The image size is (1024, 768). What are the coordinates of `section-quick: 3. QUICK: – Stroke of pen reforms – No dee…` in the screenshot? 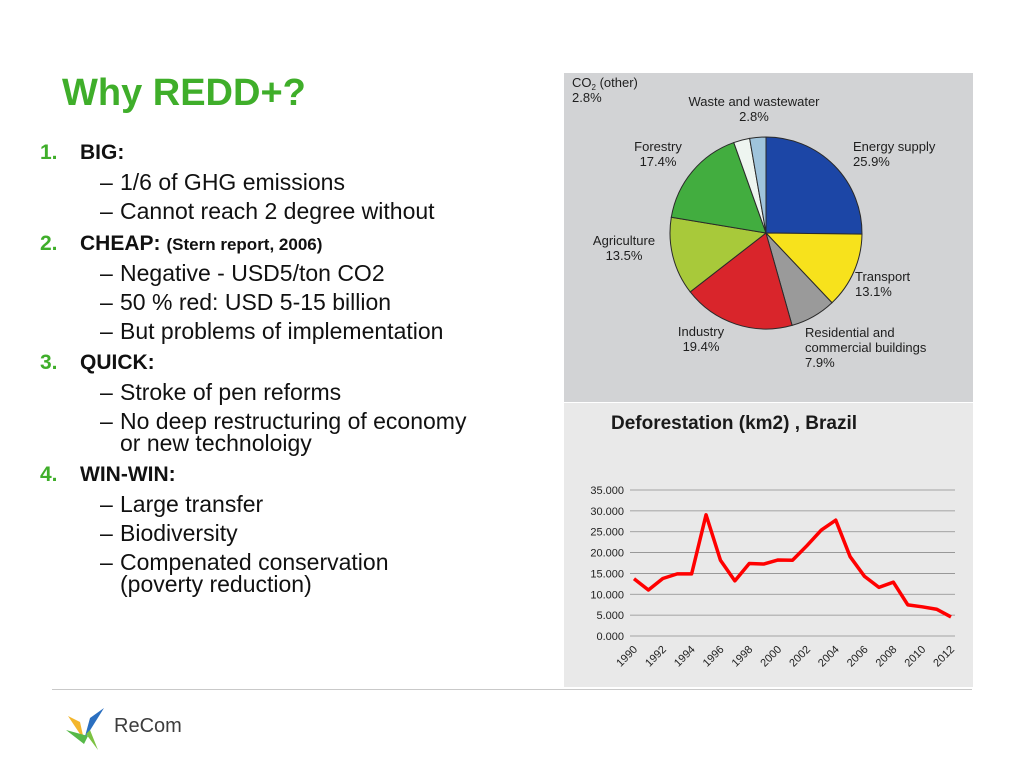 It's located at (300, 403).